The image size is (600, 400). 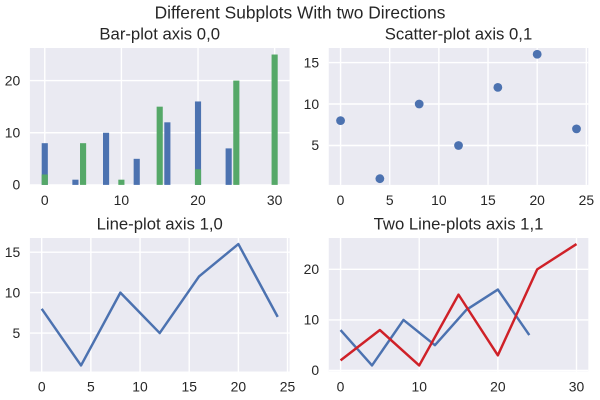 I want to click on svg-text: Bar-plot axis 0,0, so click(x=159, y=34).